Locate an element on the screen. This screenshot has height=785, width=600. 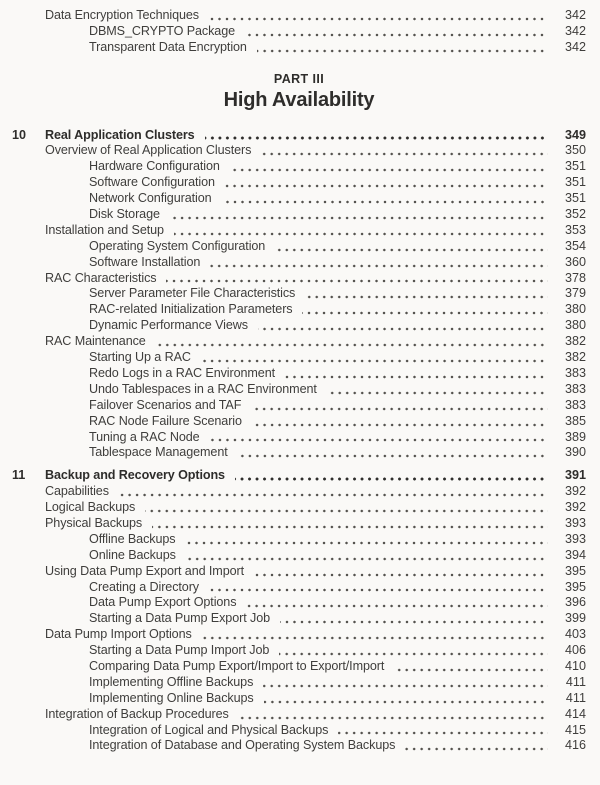
toc-entry-page: 392 is located at coordinates (575, 491).